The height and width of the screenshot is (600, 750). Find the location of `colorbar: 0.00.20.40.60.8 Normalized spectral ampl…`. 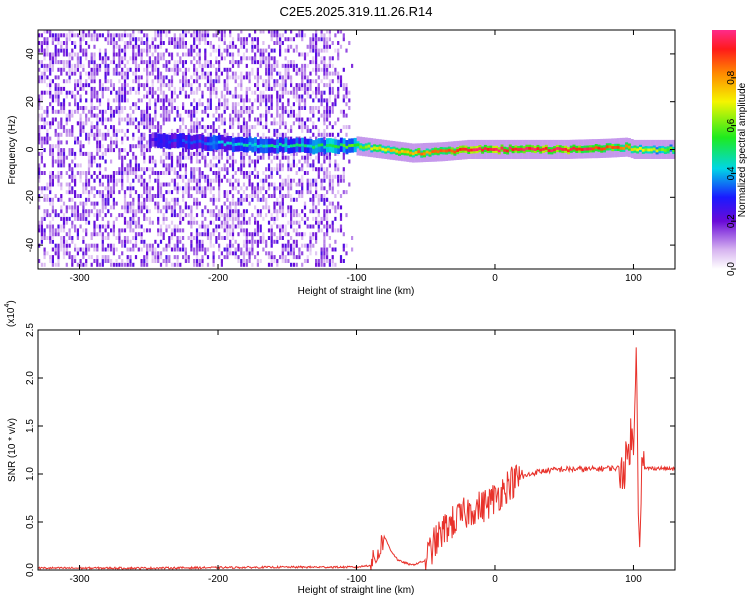

colorbar: 0.00.20.40.60.8 Normalized spectral ampl… is located at coordinates (730, 153).